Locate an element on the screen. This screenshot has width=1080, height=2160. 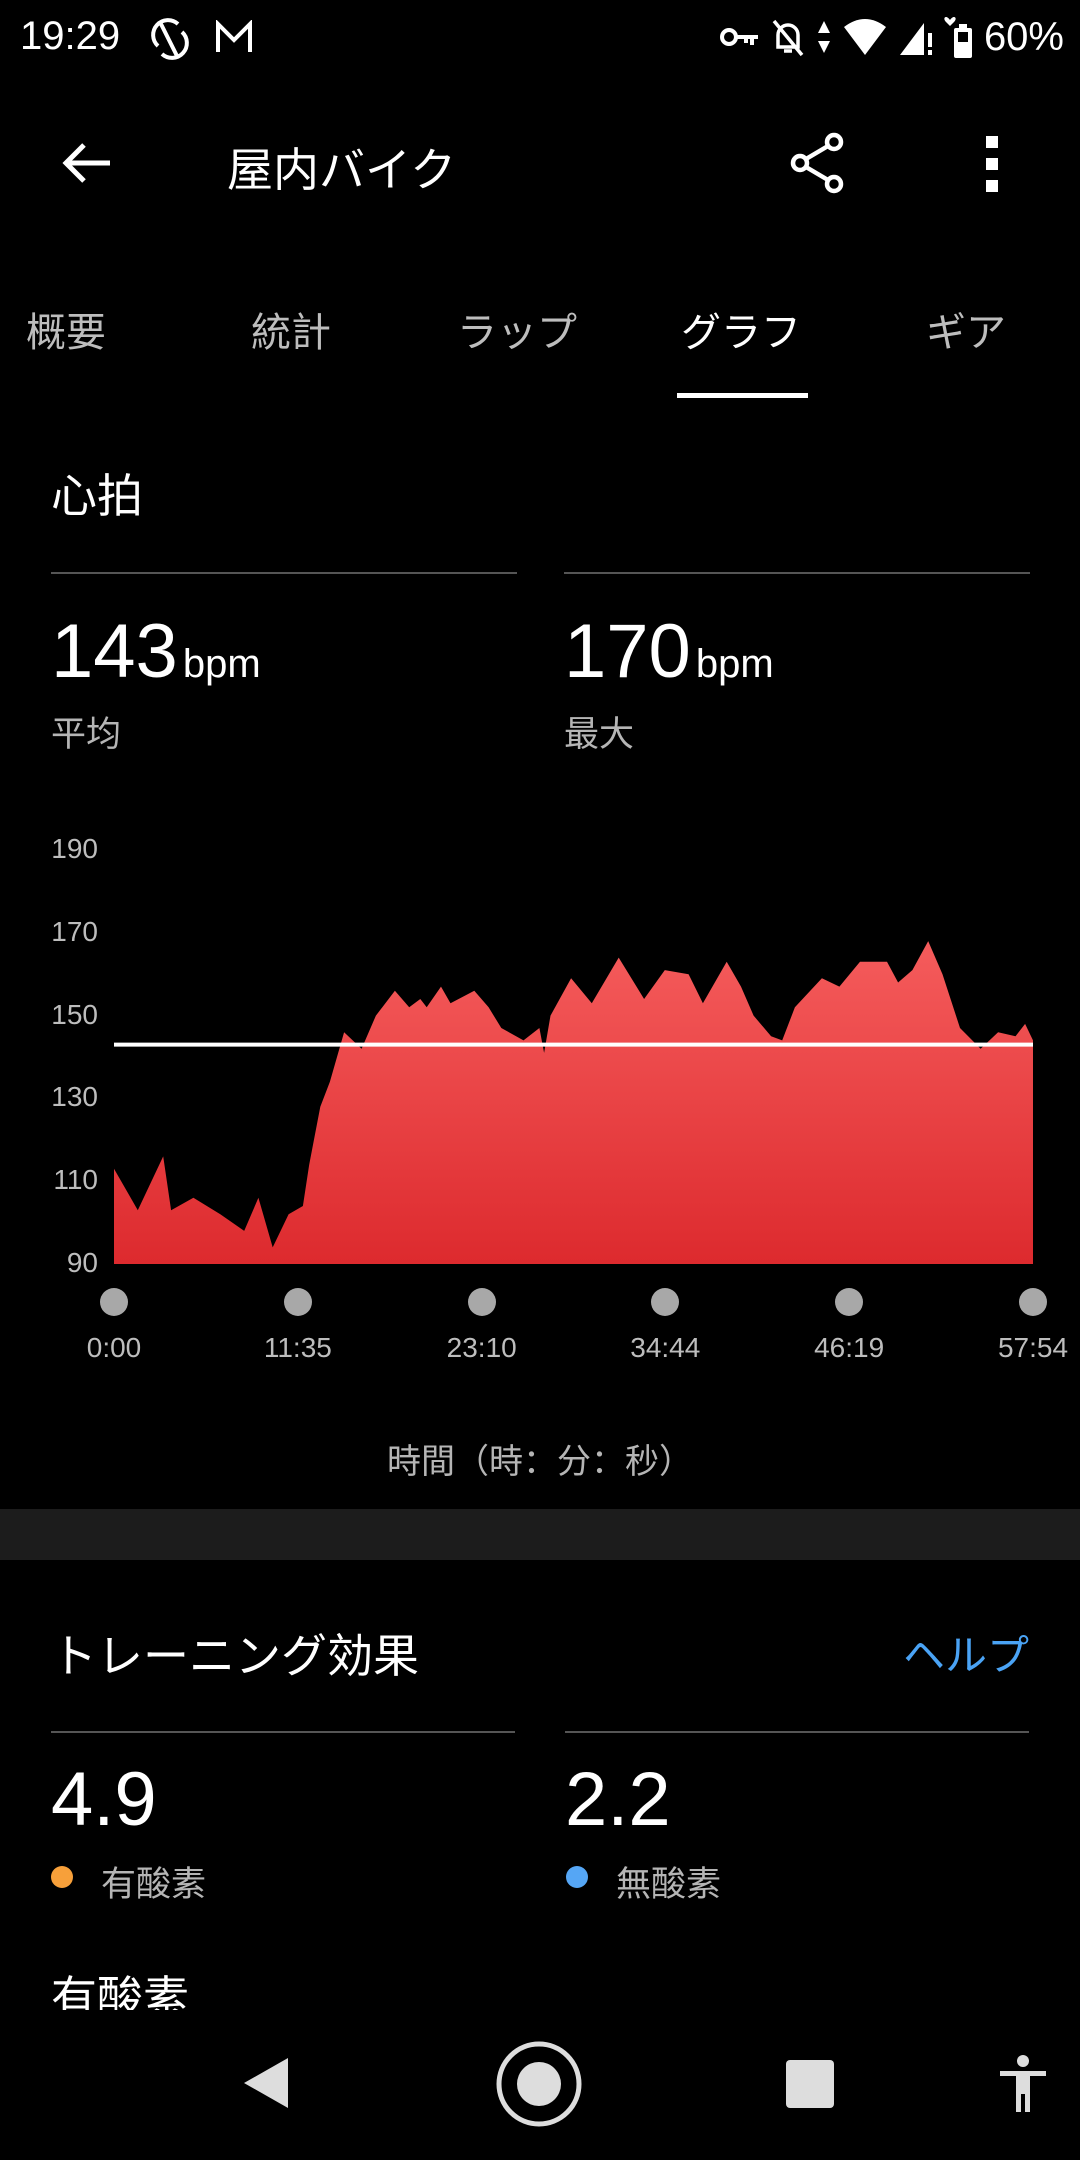
y-tick-label: 110 is located at coordinates (75, 1180).